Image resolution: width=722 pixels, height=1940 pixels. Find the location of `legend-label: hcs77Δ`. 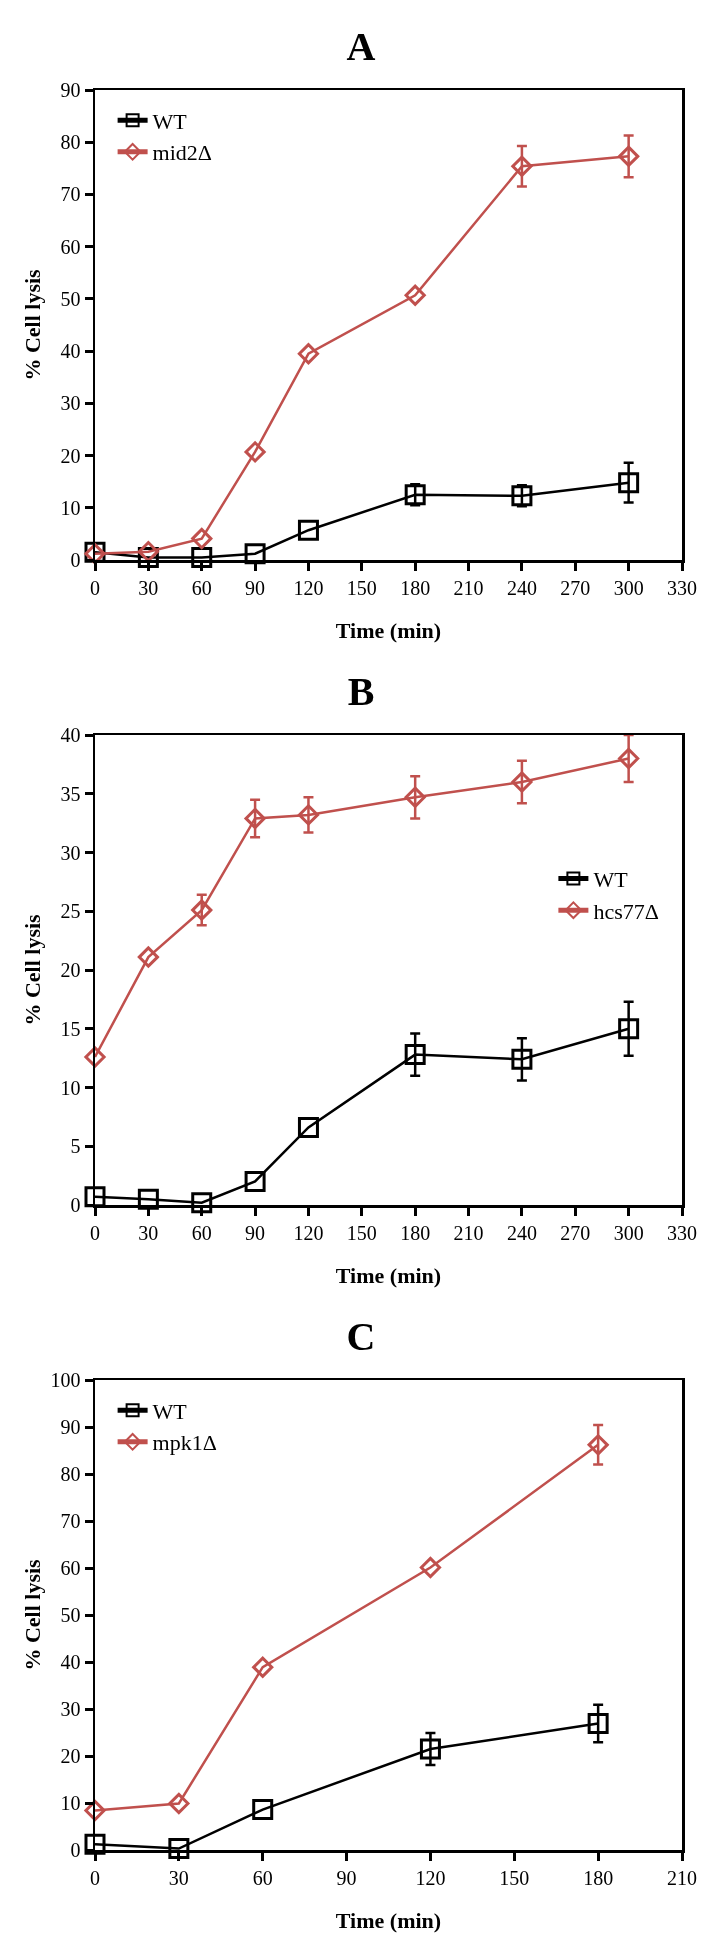

legend-label: hcs77Δ is located at coordinates (626, 911).